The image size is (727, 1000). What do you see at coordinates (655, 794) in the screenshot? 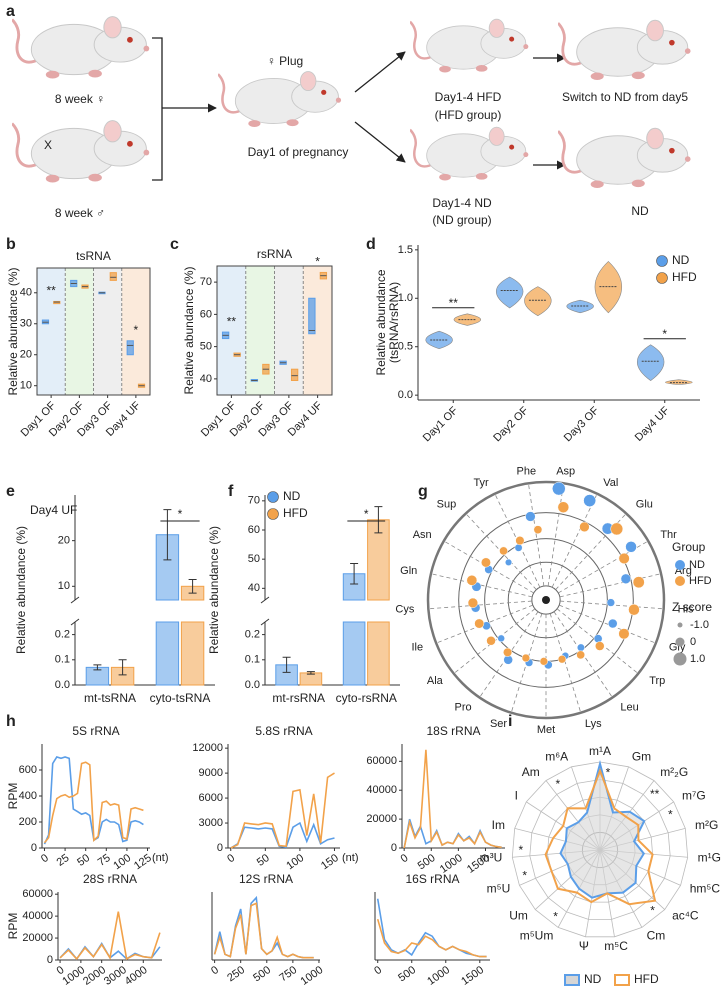
I see `significance: **` at bounding box center [655, 794].